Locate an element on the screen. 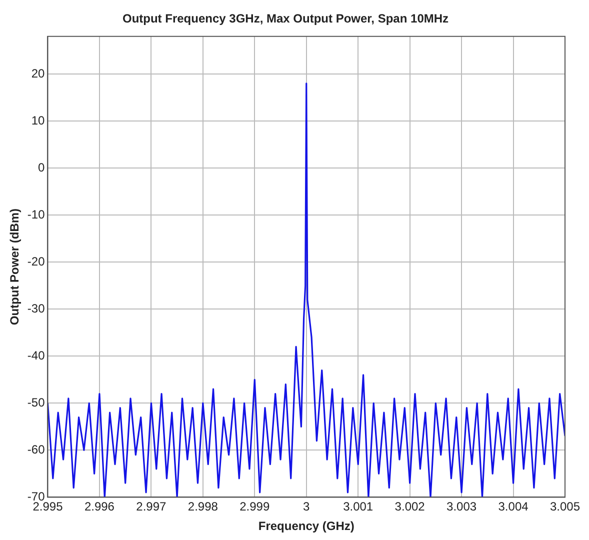 The height and width of the screenshot is (540, 589). x-tick-label: 2.995 is located at coordinates (48, 507).